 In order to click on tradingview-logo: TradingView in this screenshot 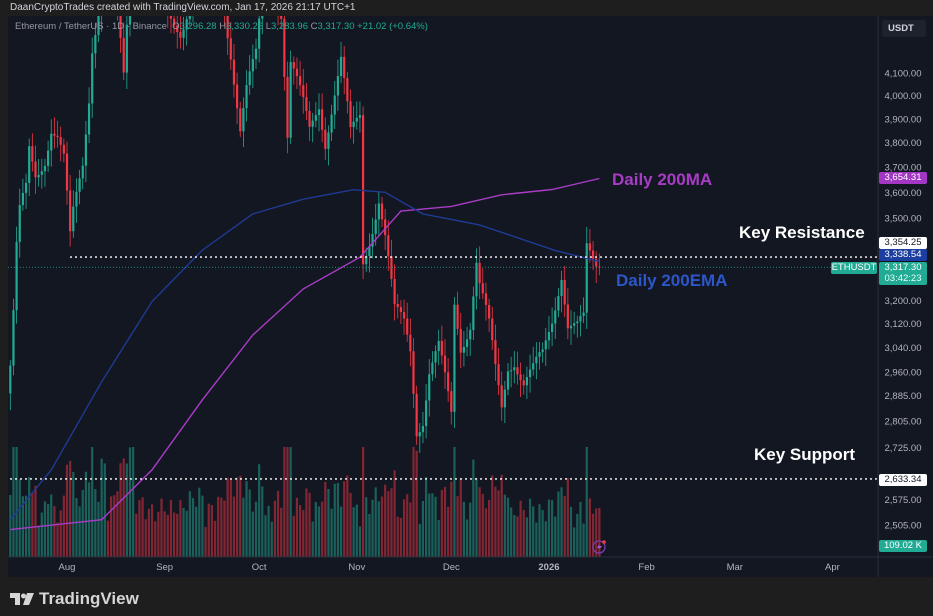, I will do `click(74, 599)`.